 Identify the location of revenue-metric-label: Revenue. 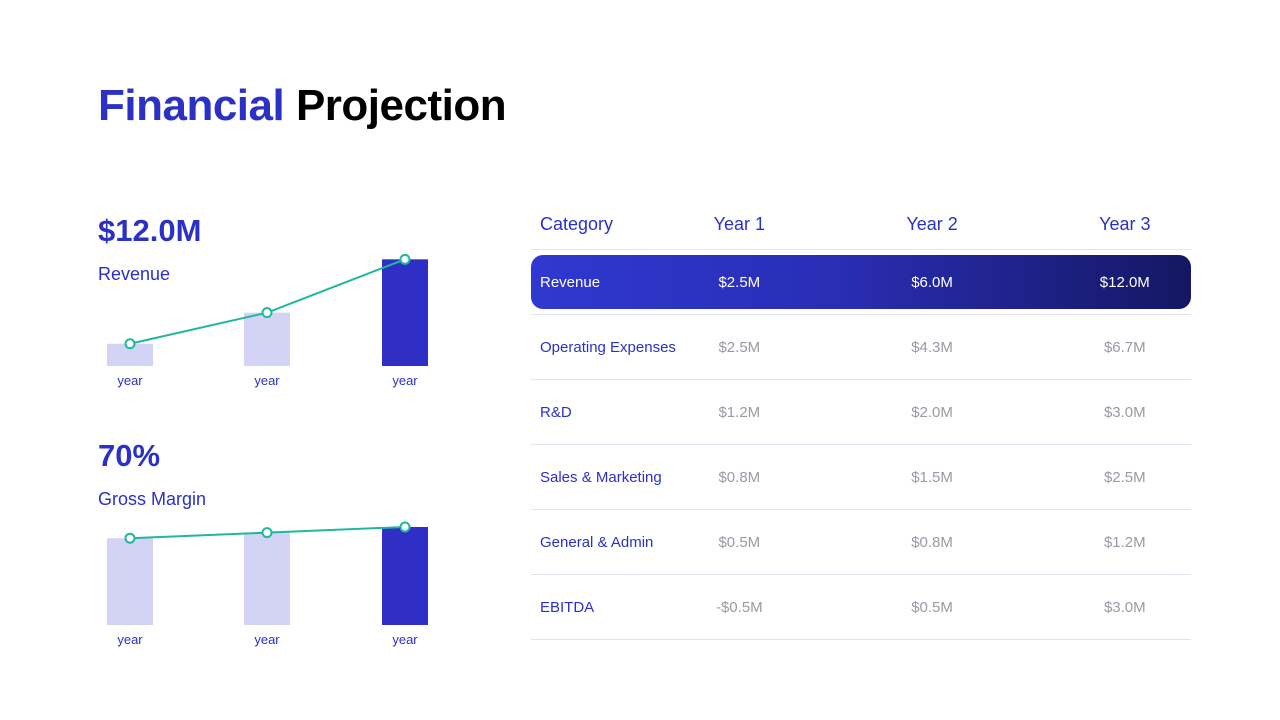
(134, 274).